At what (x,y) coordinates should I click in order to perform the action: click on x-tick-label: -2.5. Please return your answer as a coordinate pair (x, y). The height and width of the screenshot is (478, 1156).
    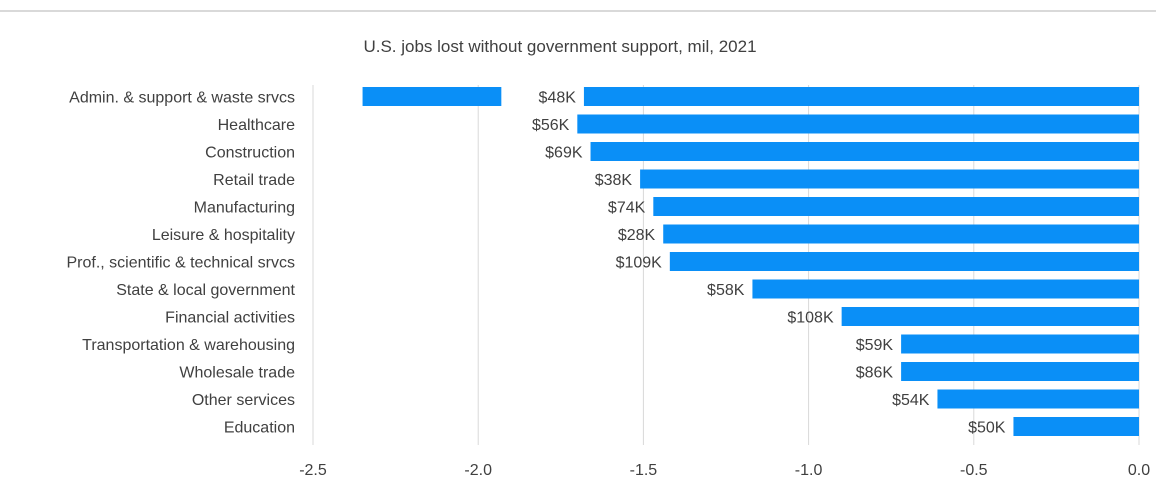
    Looking at the image, I should click on (313, 470).